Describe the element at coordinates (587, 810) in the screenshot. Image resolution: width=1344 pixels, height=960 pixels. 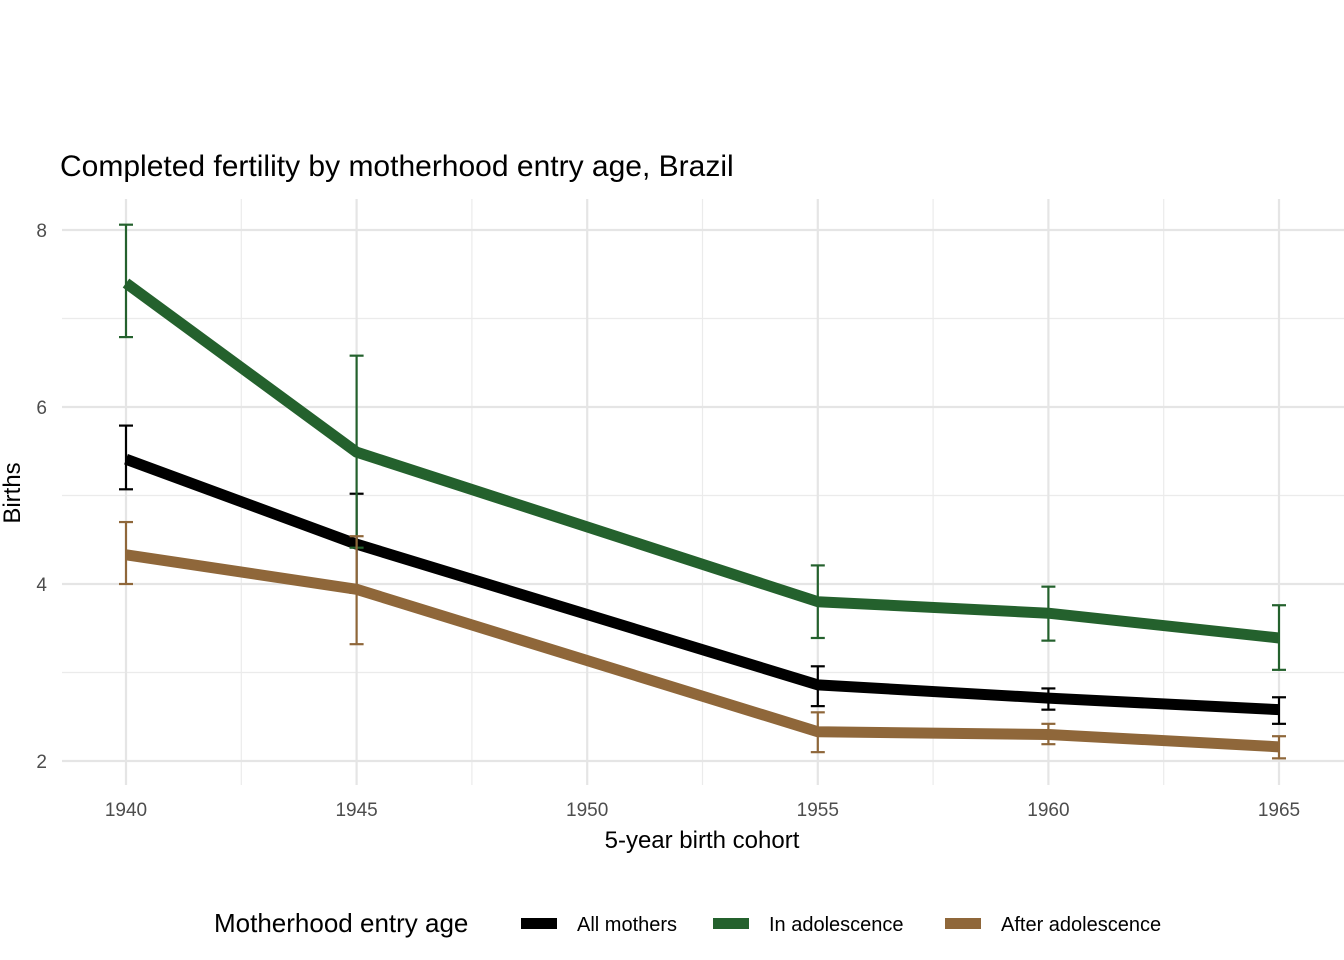
I see `x-tick-label: 1950` at that location.